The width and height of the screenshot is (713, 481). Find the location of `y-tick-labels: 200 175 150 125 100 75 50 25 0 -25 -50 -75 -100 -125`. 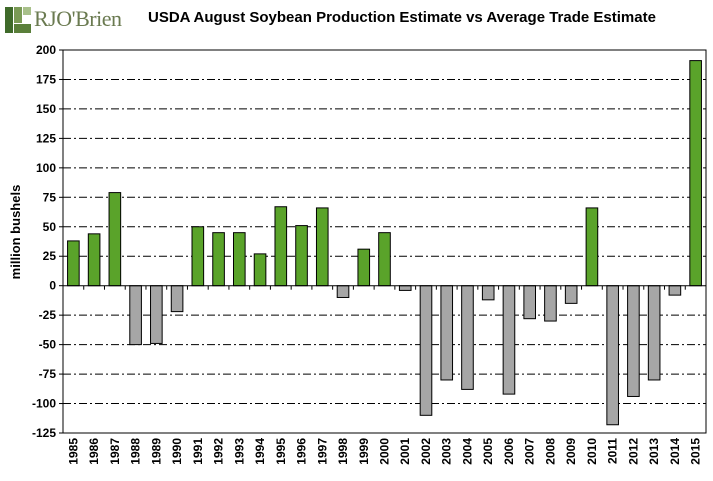

y-tick-labels: 200 175 150 125 100 75 50 25 0 -25 -50 -75 -100 -125 is located at coordinates (44, 241).